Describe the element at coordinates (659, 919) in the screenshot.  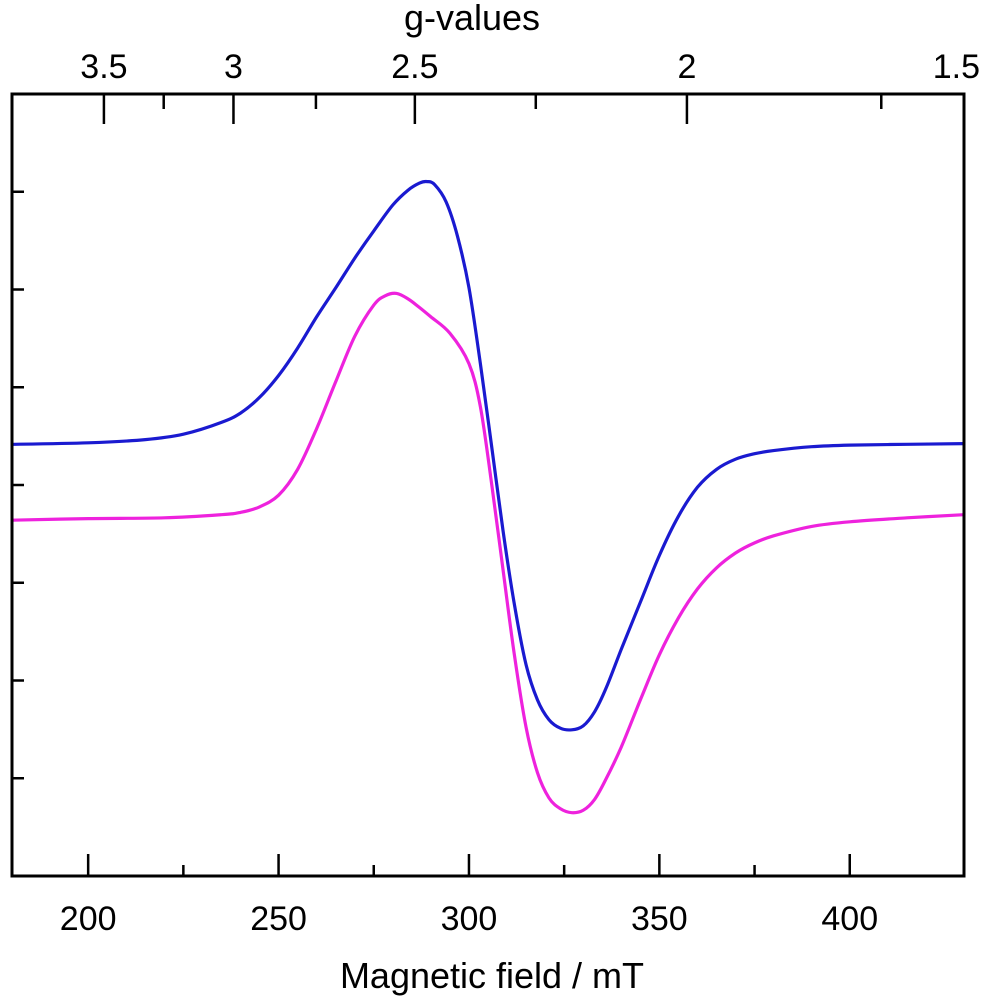
I see `bottom-tick-label: 350` at that location.